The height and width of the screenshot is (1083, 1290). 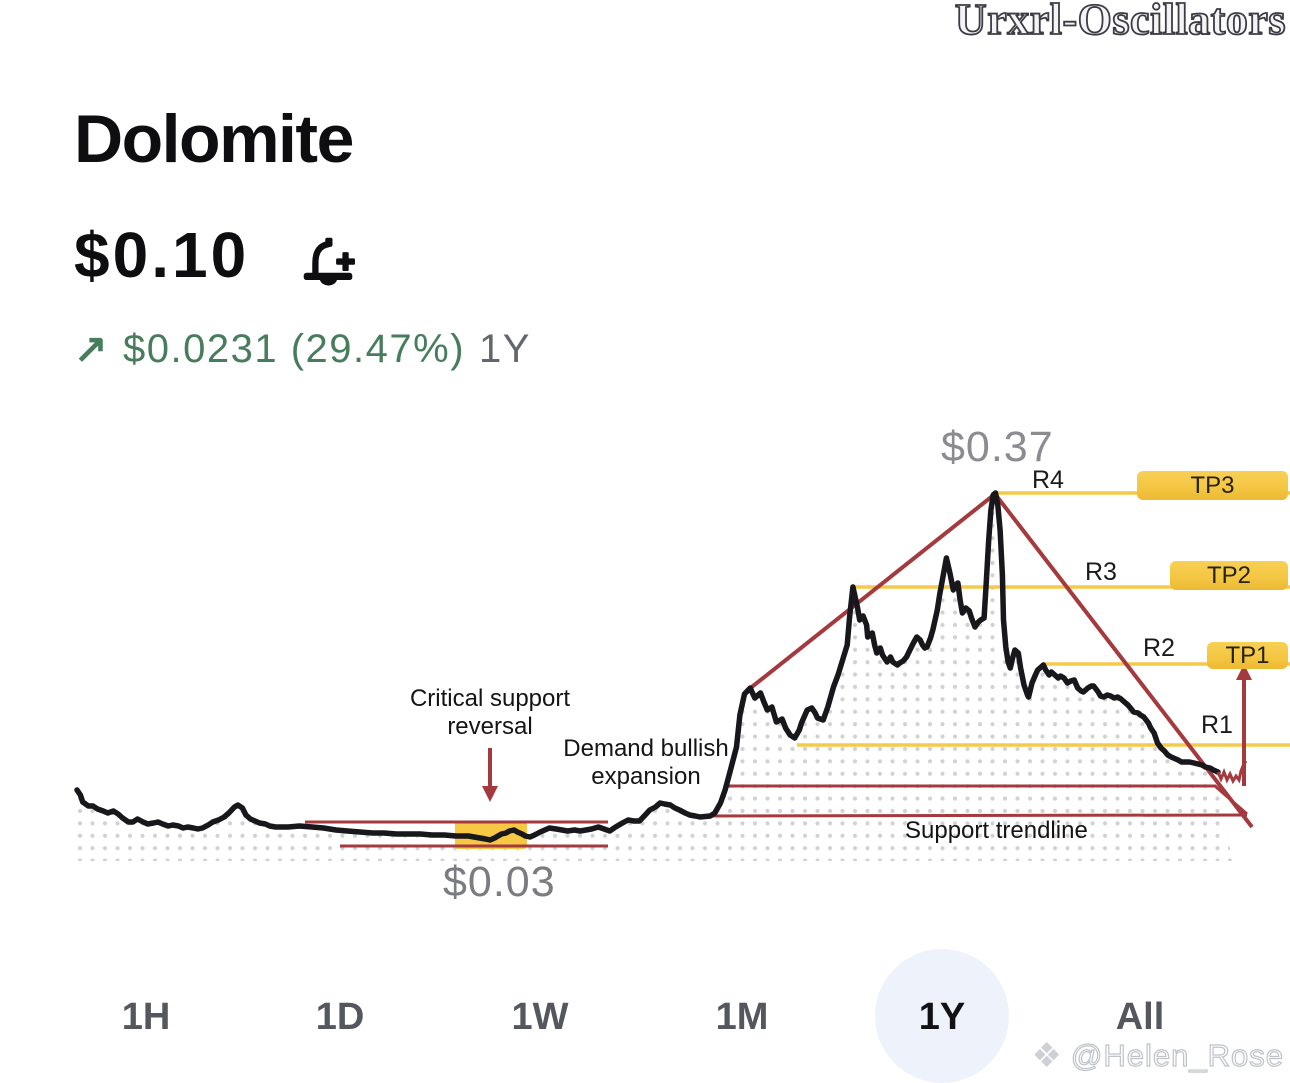 I want to click on timeframe-1y-selected: 1Y, so click(x=942, y=1017).